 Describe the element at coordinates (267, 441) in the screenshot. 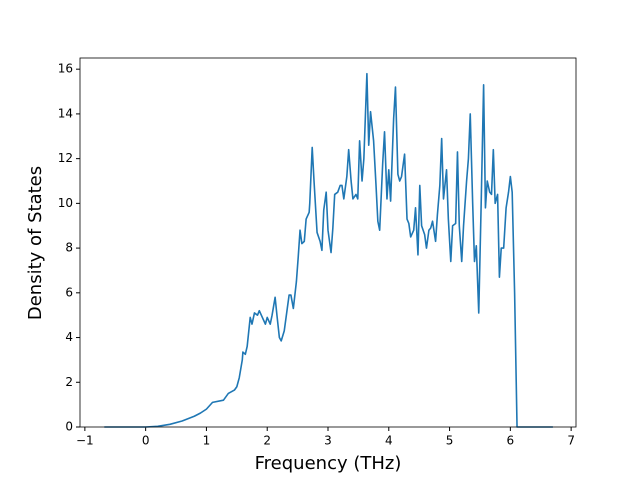

I see `x-tick-label: 2` at that location.